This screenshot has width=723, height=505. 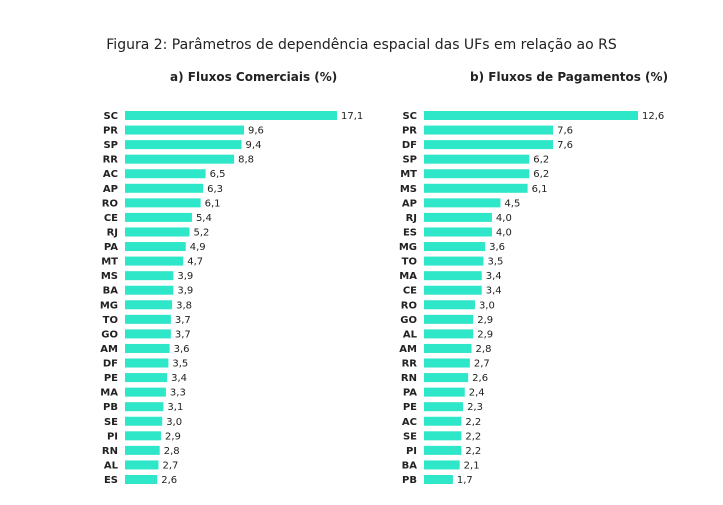 What do you see at coordinates (185, 276) in the screenshot?
I see `panel-a-value-label: 3,9` at bounding box center [185, 276].